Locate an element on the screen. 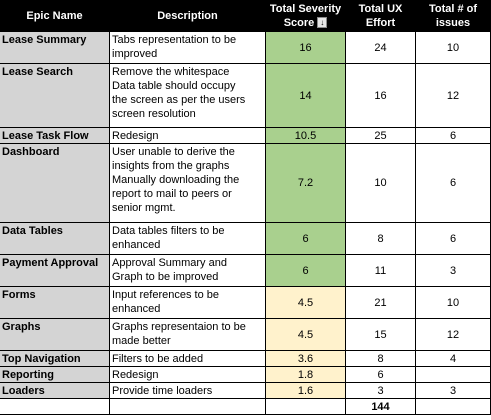 This screenshot has width=491, height=420. total-ux-effort-value: 144 is located at coordinates (380, 406).